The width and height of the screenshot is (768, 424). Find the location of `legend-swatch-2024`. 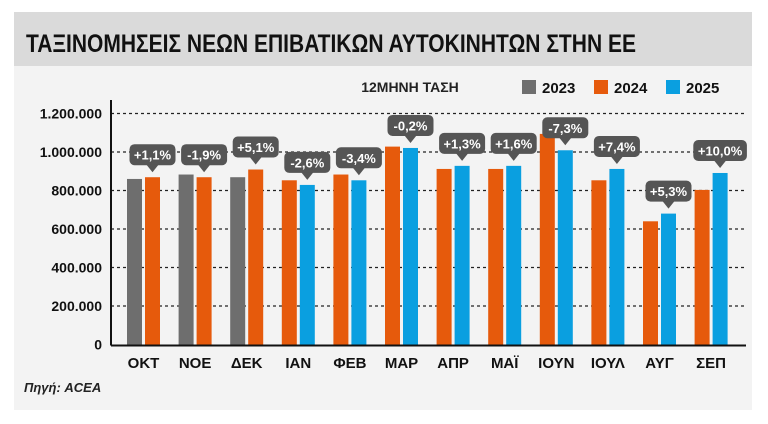

legend-swatch-2024 is located at coordinates (601, 87).